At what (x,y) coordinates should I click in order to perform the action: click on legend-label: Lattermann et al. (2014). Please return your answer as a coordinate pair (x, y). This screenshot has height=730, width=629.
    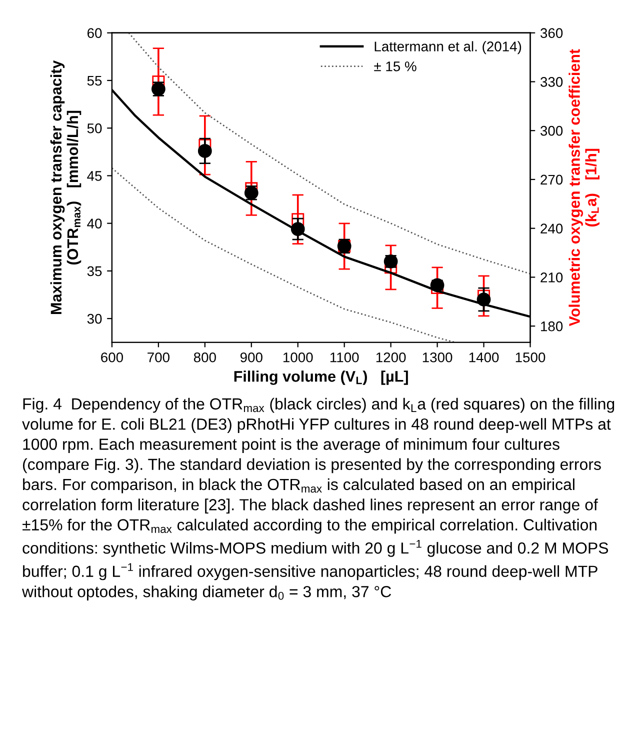
    Looking at the image, I should click on (448, 47).